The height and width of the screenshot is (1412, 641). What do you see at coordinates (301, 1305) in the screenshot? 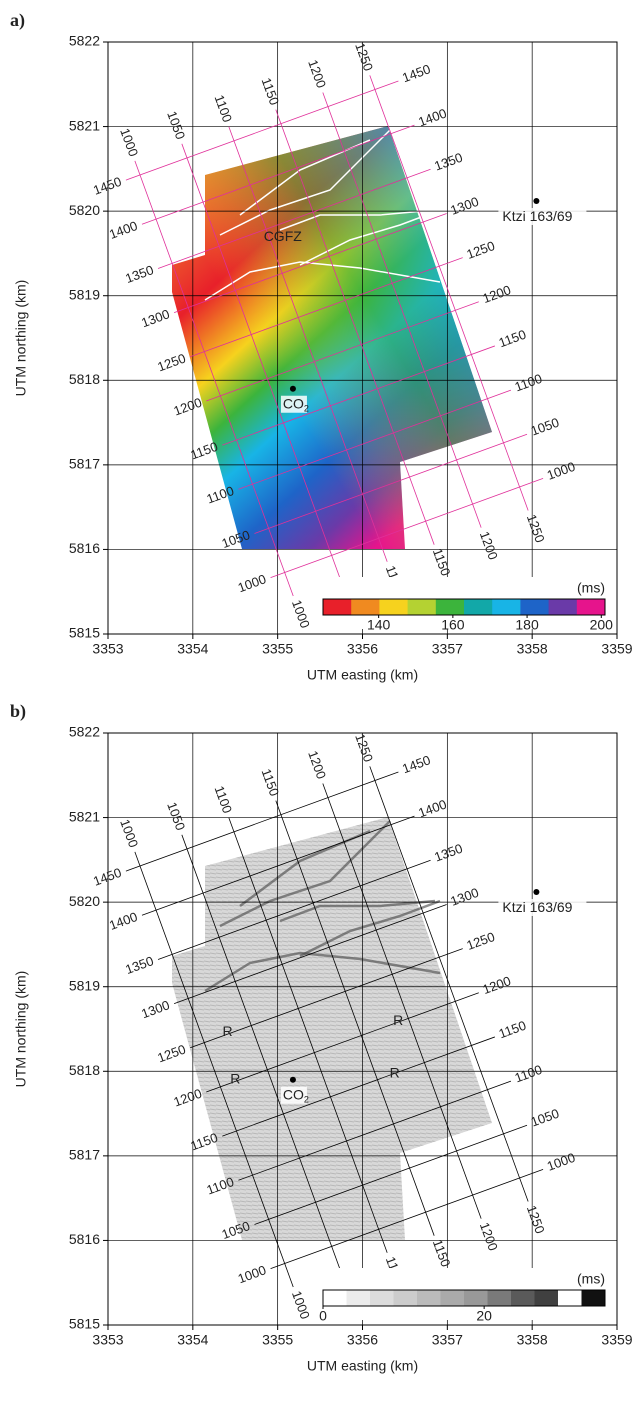
I see `crossline-label: 1000` at bounding box center [301, 1305].